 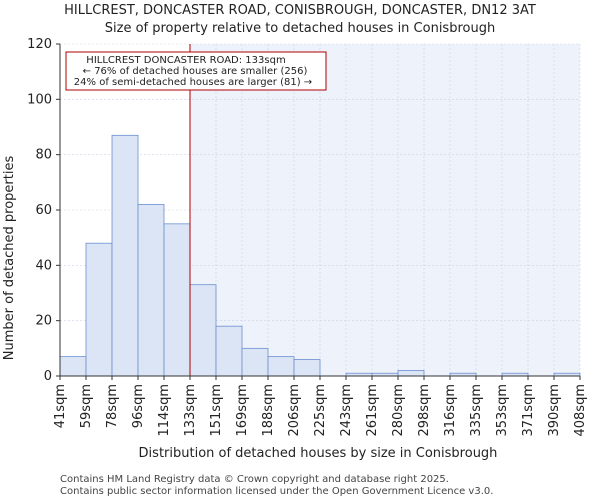 What do you see at coordinates (43, 265) in the screenshot?
I see `y-tick-label: 40` at bounding box center [43, 265].